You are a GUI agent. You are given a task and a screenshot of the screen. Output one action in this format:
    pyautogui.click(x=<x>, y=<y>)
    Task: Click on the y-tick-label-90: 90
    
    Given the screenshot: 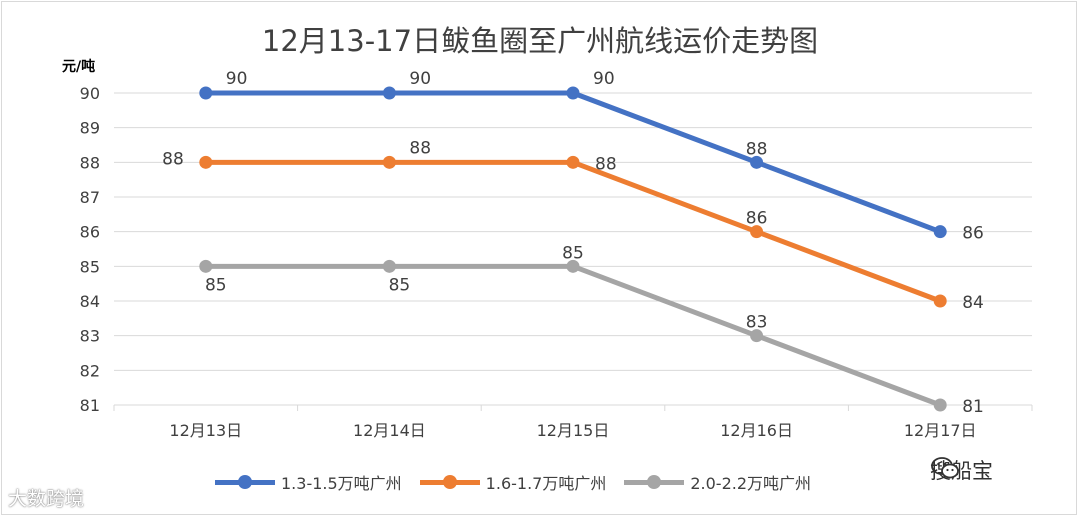 What is the action you would take?
    pyautogui.click(x=90, y=93)
    